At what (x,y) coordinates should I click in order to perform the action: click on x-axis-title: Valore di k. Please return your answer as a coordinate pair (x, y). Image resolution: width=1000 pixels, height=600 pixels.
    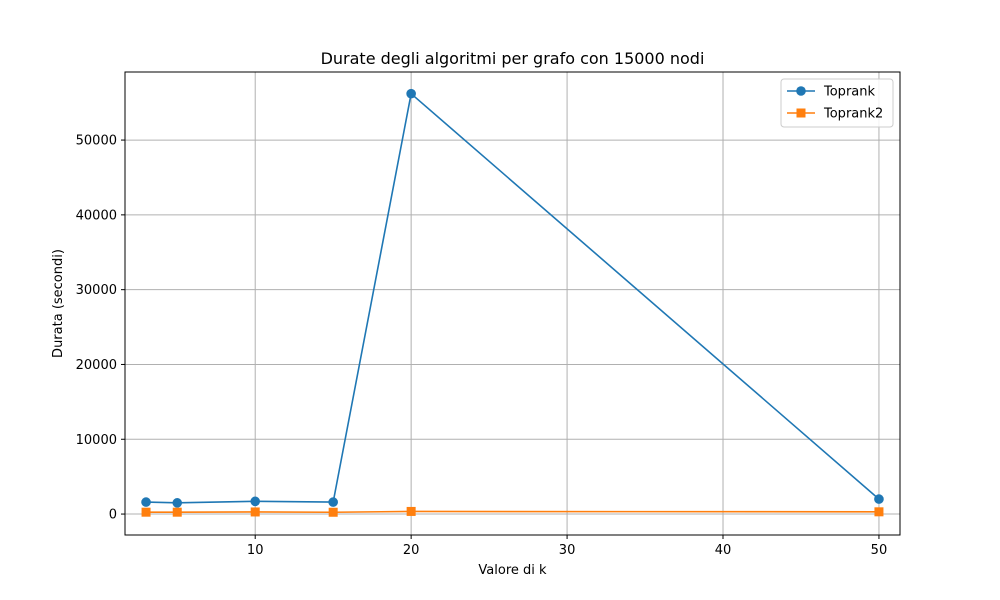
    Looking at the image, I should click on (512, 570).